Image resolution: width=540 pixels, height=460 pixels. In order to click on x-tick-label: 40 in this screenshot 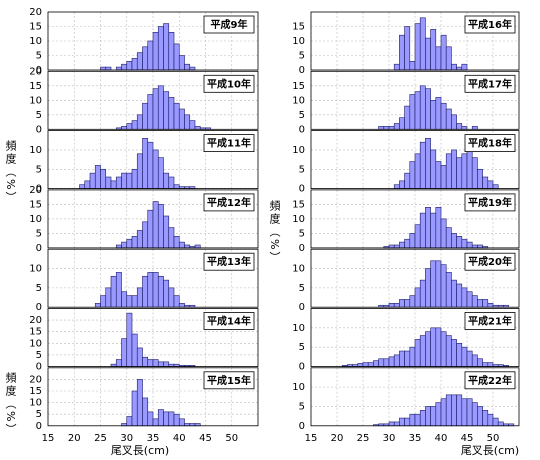, I will do `click(179, 438)`.